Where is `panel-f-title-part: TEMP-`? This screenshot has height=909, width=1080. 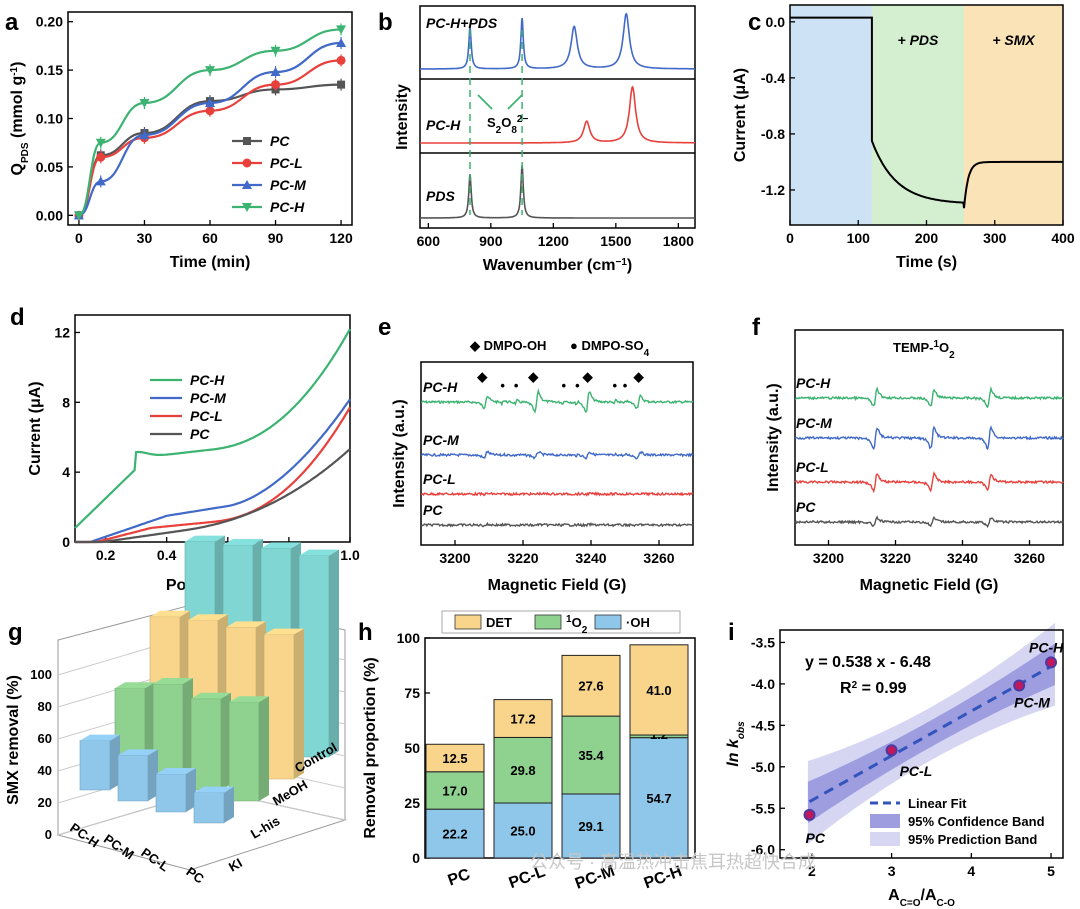
panel-f-title-part: TEMP- is located at coordinates (913, 347).